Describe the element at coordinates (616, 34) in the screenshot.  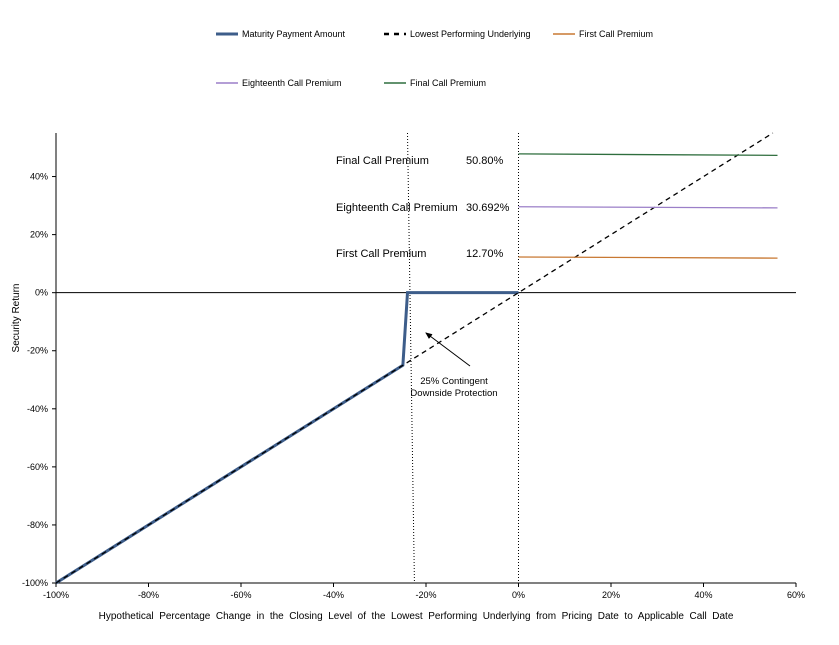
I see `legend-label: First Call Premium` at that location.